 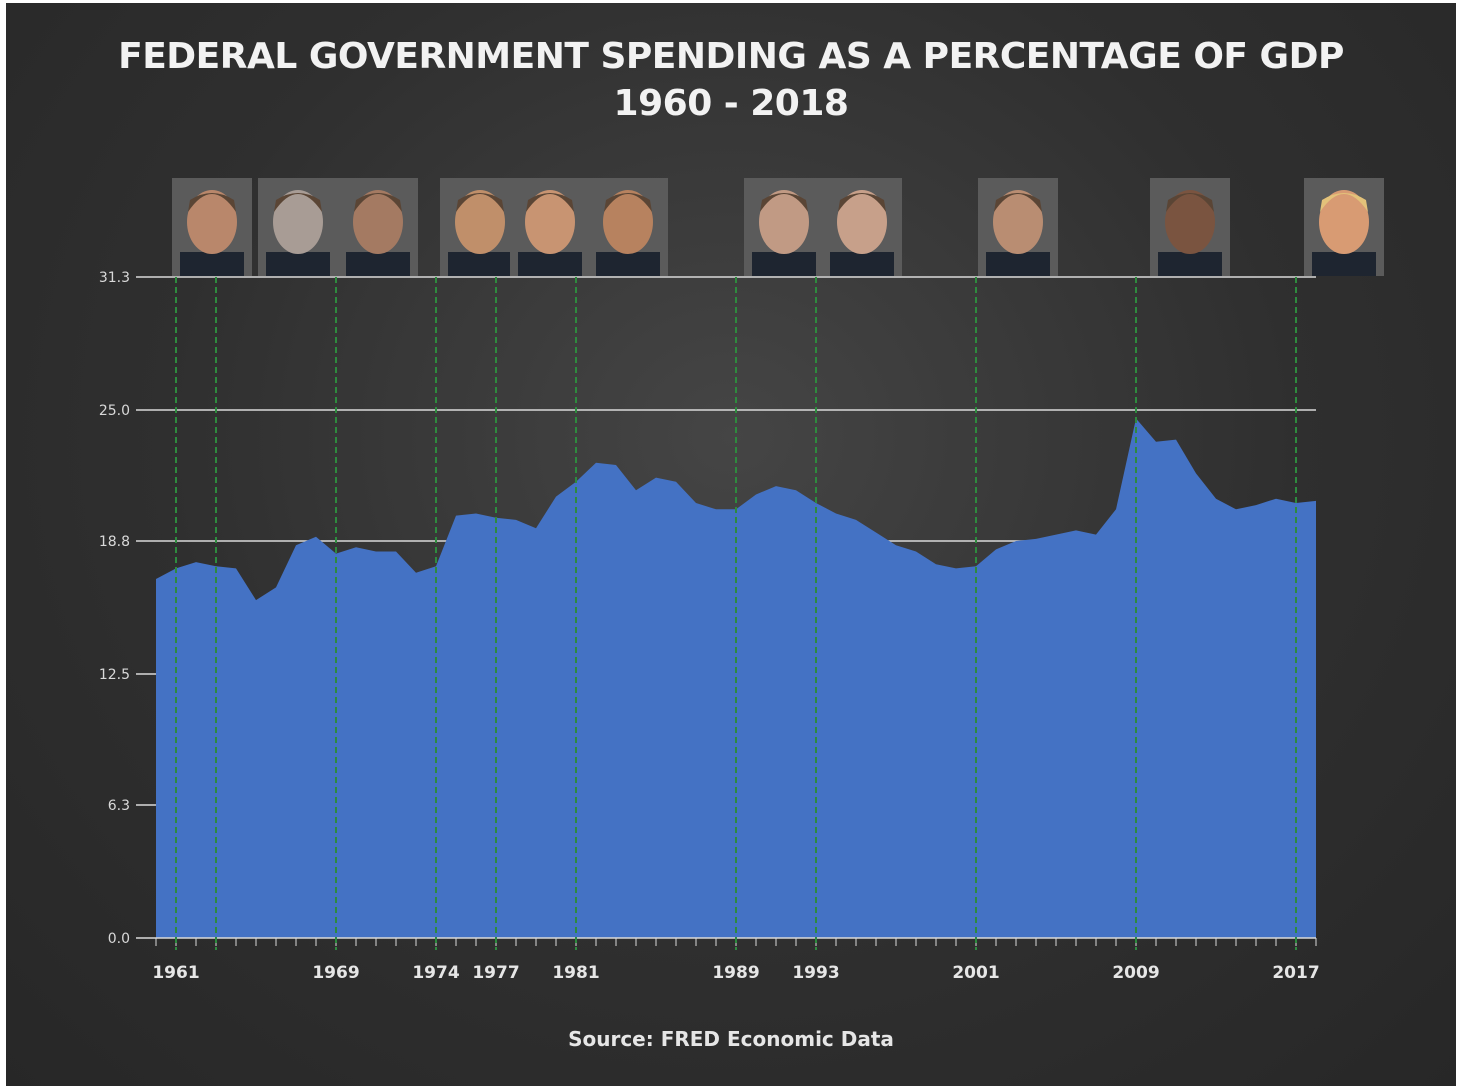 I want to click on y-tick-label: 6.3, so click(x=119, y=806).